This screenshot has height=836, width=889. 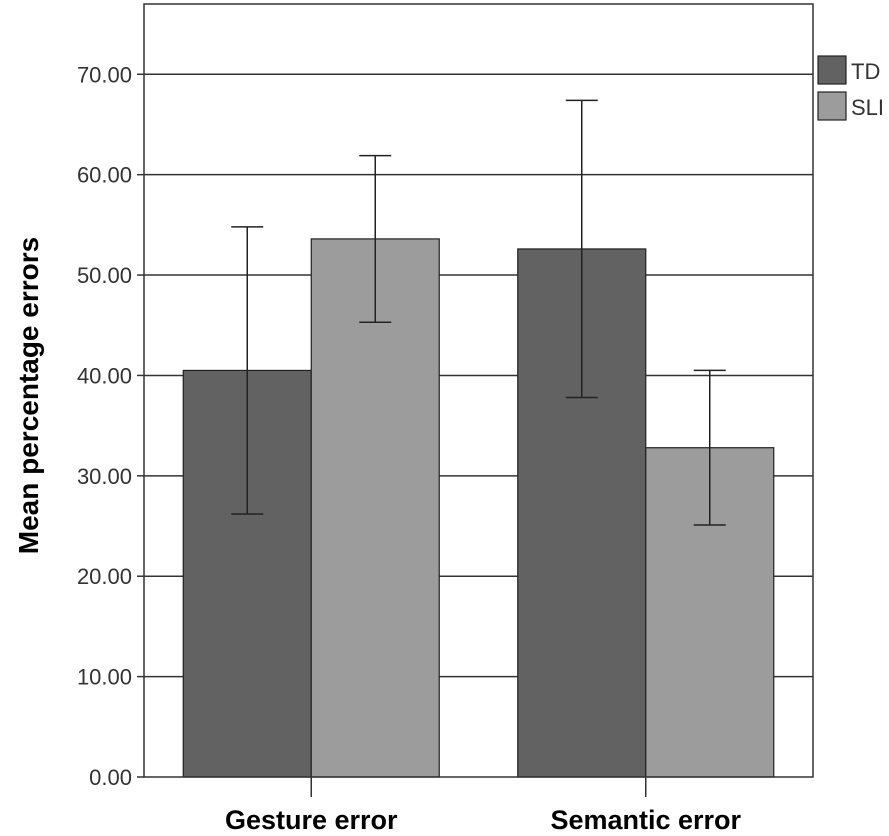 What do you see at coordinates (28, 395) in the screenshot?
I see `y-axis-title: Mean percentage errors` at bounding box center [28, 395].